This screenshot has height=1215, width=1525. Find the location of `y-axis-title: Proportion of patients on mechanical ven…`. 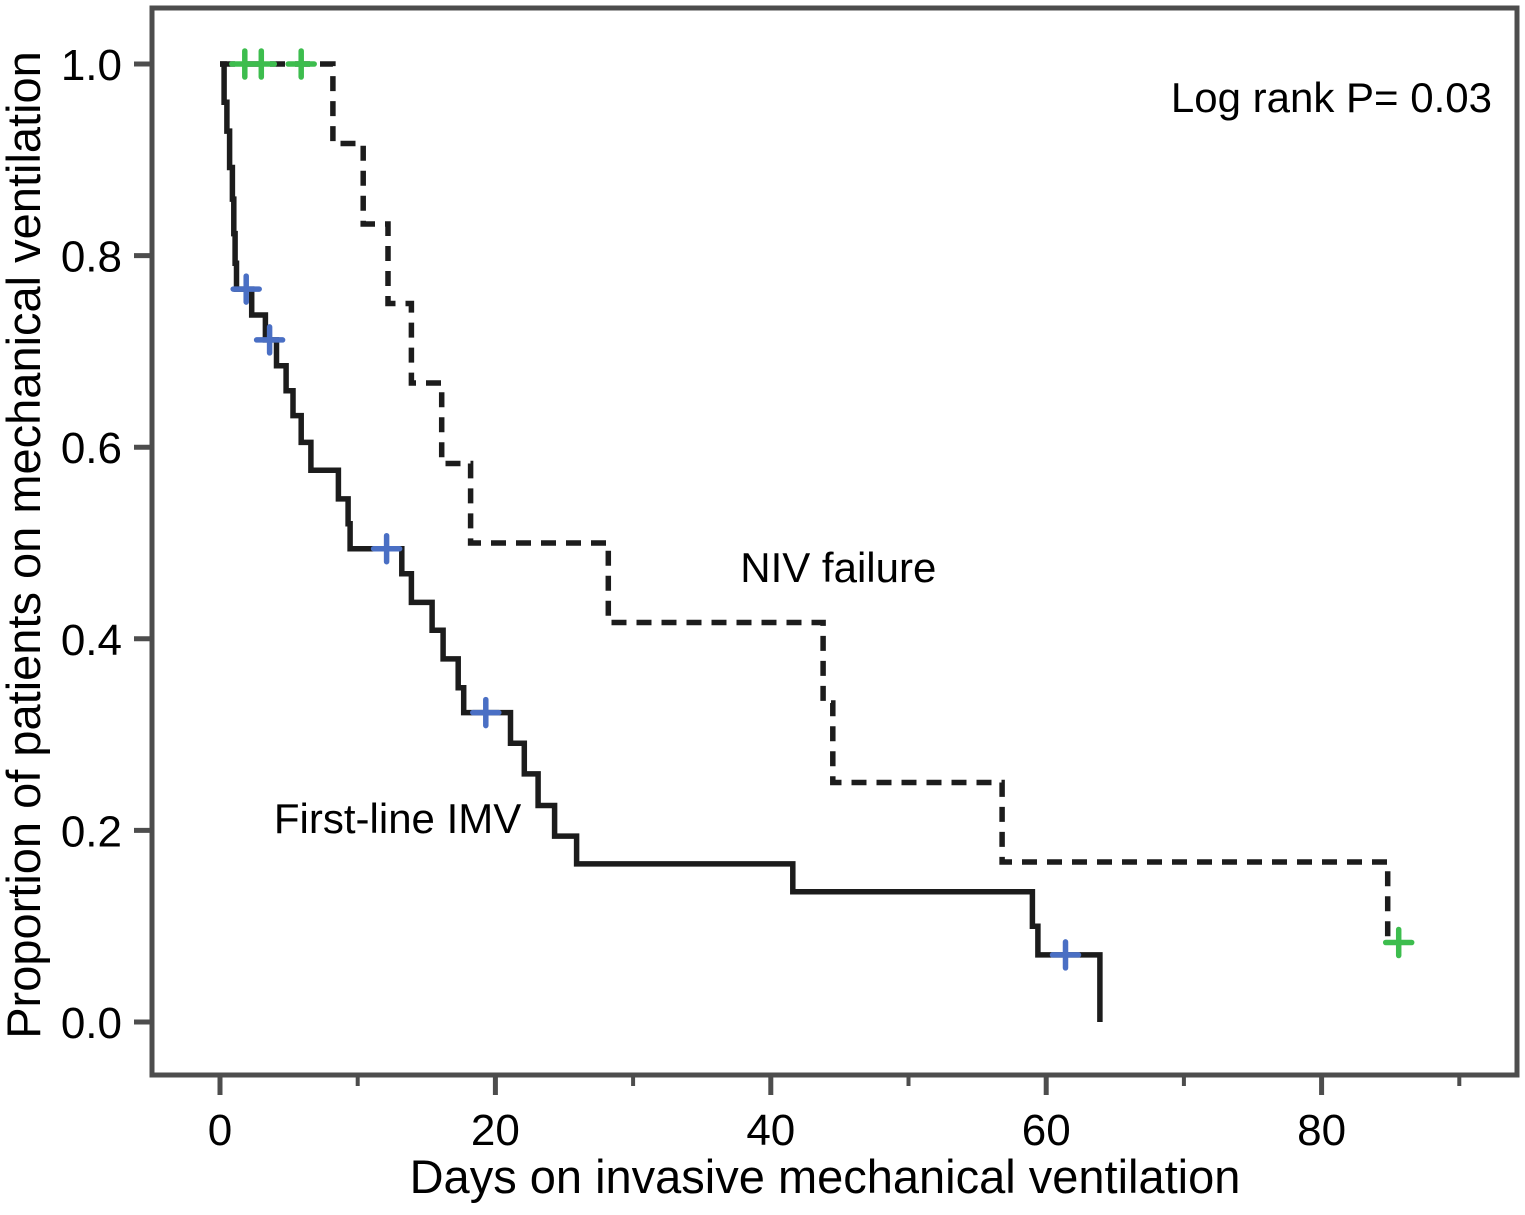

y-axis-title: Proportion of patients on mechanical ven… is located at coordinates (25, 545).